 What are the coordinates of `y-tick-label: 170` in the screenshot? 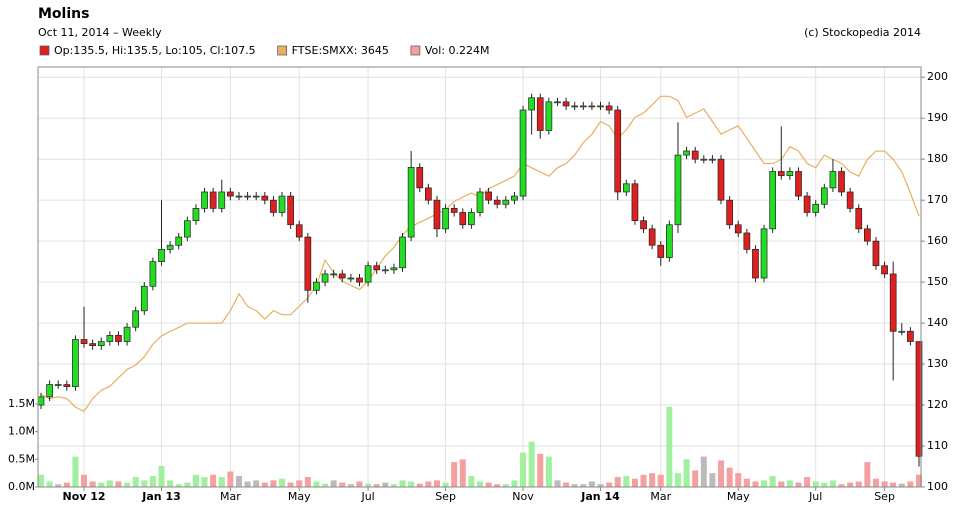 It's located at (937, 199).